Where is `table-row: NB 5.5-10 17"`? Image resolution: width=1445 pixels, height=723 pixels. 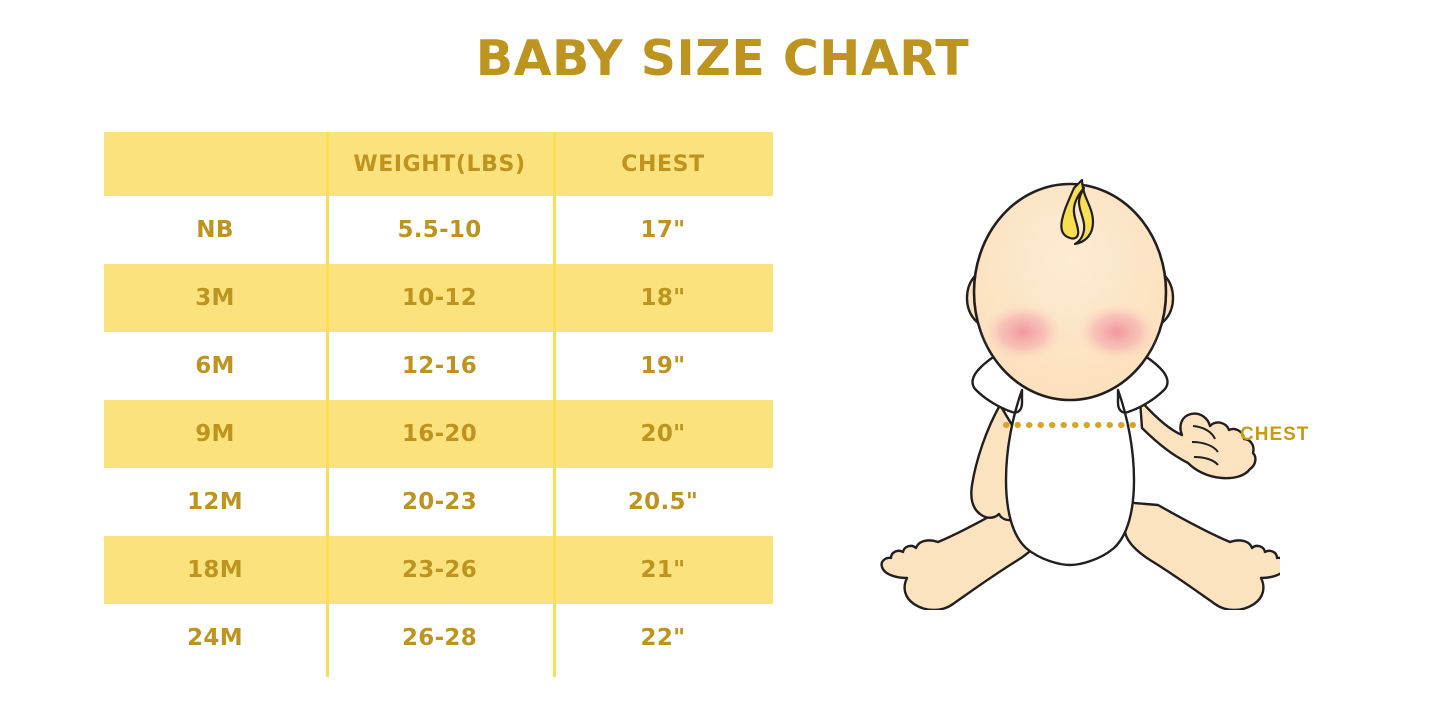
table-row: NB 5.5-10 17" is located at coordinates (438, 230).